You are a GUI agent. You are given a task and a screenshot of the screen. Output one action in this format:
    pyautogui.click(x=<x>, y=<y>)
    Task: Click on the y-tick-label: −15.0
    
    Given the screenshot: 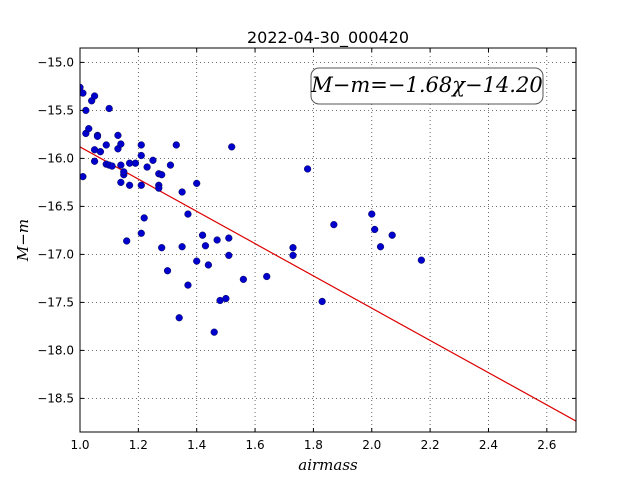 What is the action you would take?
    pyautogui.click(x=55, y=62)
    